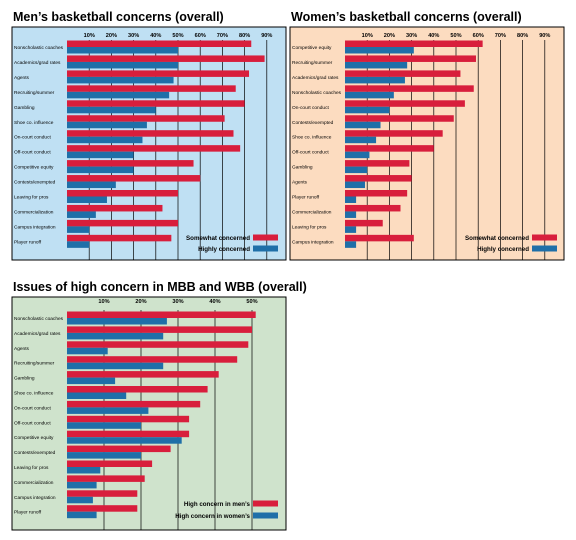 The width and height of the screenshot is (576, 540). I want to click on high-category-label: On-court conduct, so click(32, 408).